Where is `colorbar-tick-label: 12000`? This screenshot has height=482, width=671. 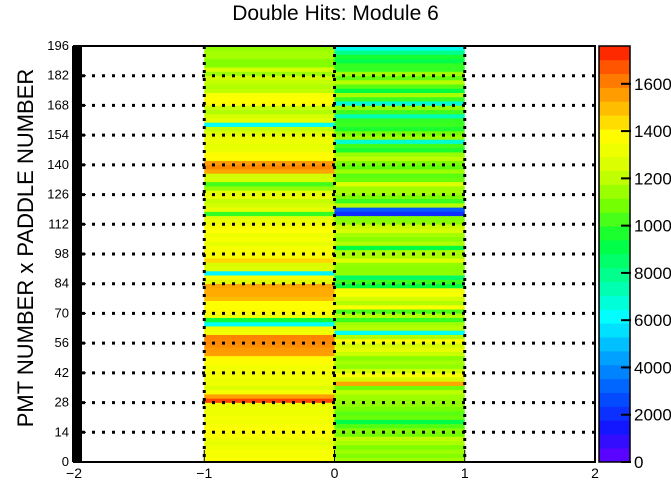 colorbar-tick-label: 12000 is located at coordinates (652, 178).